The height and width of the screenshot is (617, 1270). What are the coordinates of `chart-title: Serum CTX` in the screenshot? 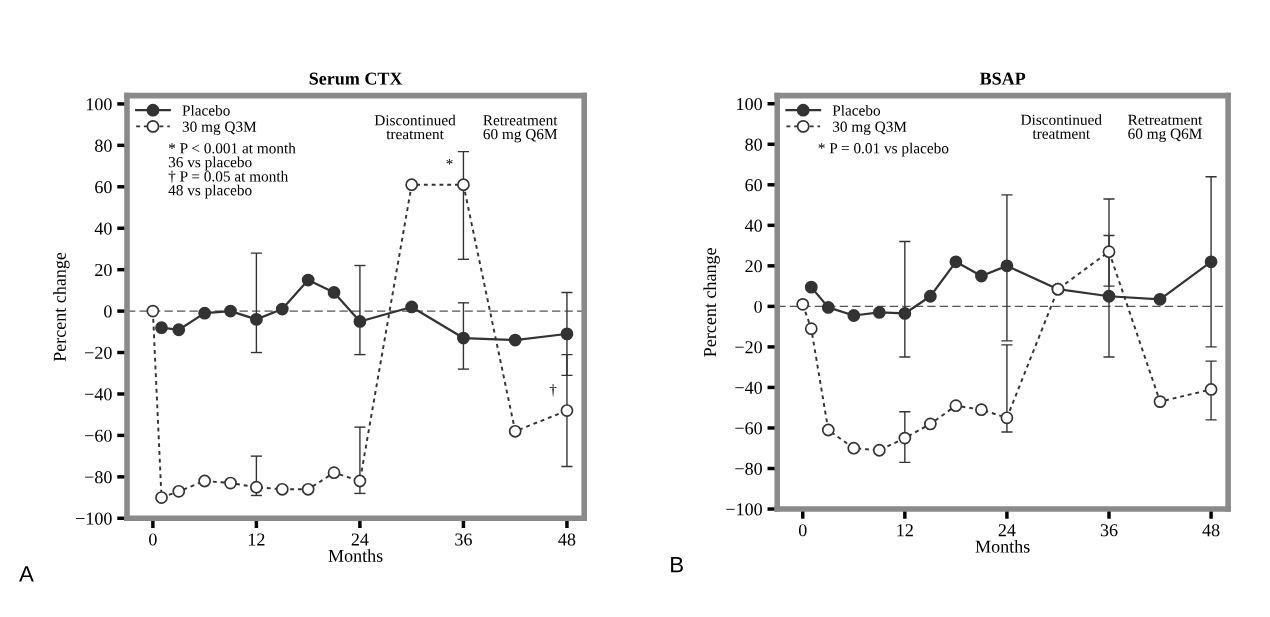 It's located at (356, 78).